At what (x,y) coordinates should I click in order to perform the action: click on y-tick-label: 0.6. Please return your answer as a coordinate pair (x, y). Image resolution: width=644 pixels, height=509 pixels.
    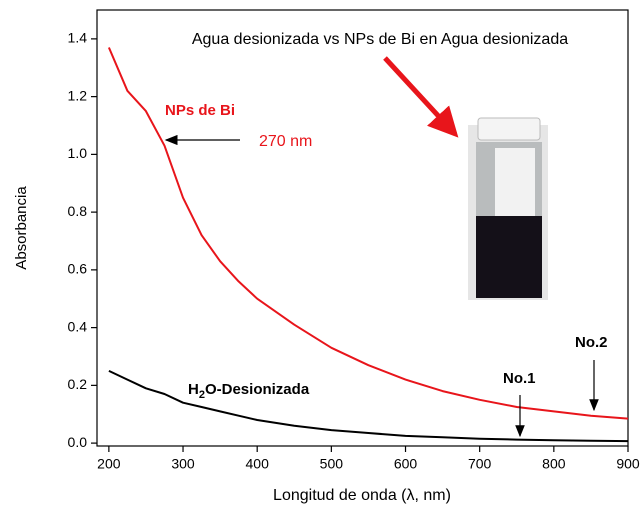
    Looking at the image, I should click on (78, 269).